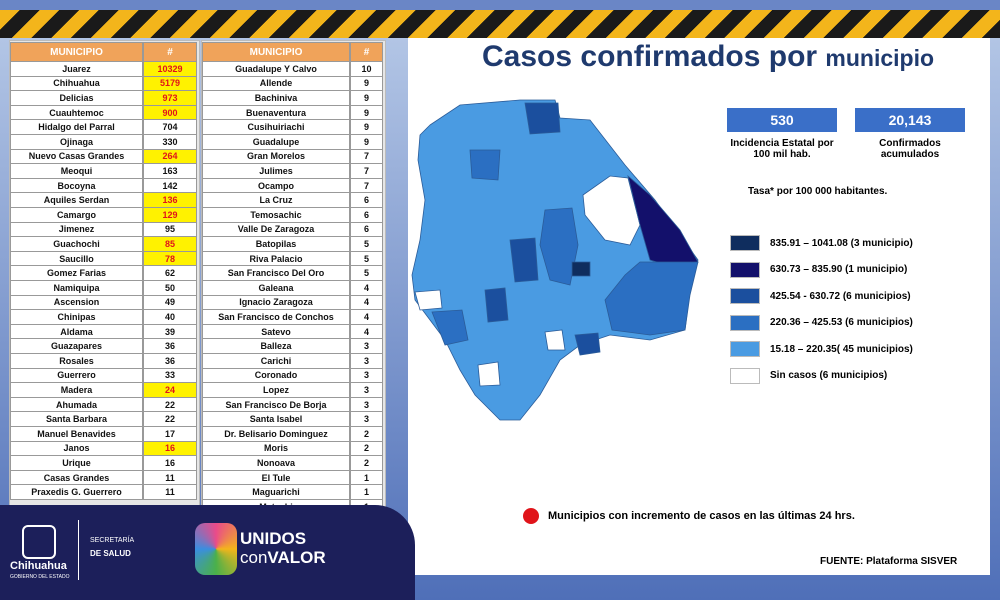 The height and width of the screenshot is (600, 1000). I want to click on municipio-cell: Namiquipa, so click(76, 288).